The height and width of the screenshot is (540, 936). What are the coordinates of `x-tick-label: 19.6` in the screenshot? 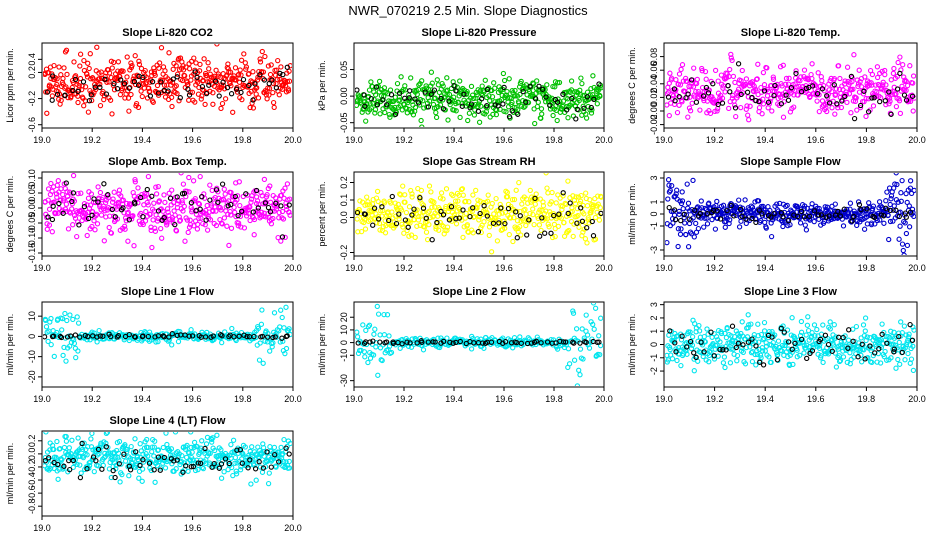 It's located at (193, 268).